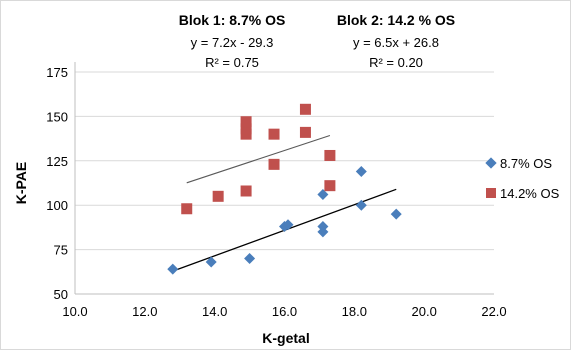 This screenshot has height=350, width=571. I want to click on y-tick-label: 150, so click(57, 116).